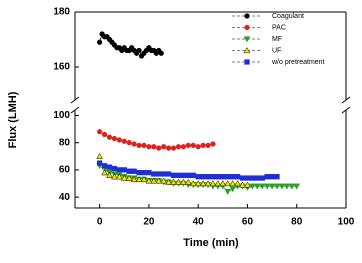 This screenshot has height=263, width=362. I want to click on y-axis-title: Flux (LMH), so click(13, 119).